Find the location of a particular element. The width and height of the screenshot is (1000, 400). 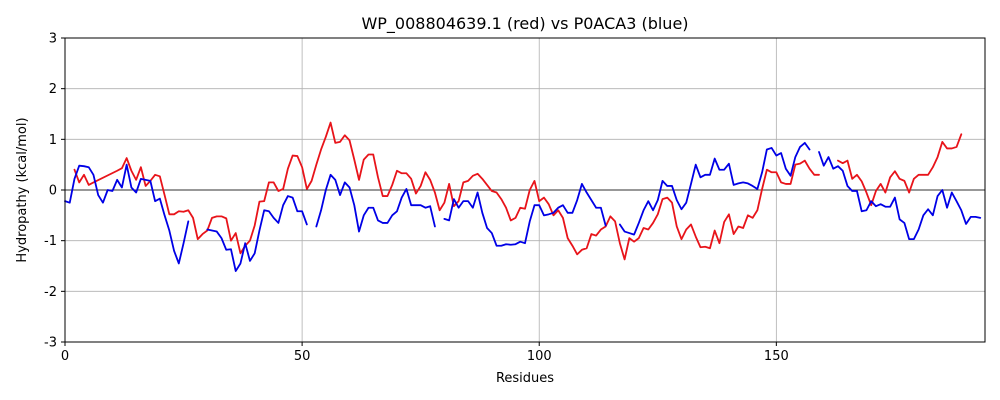

y-tick-label-2: 2 is located at coordinates (53, 89).